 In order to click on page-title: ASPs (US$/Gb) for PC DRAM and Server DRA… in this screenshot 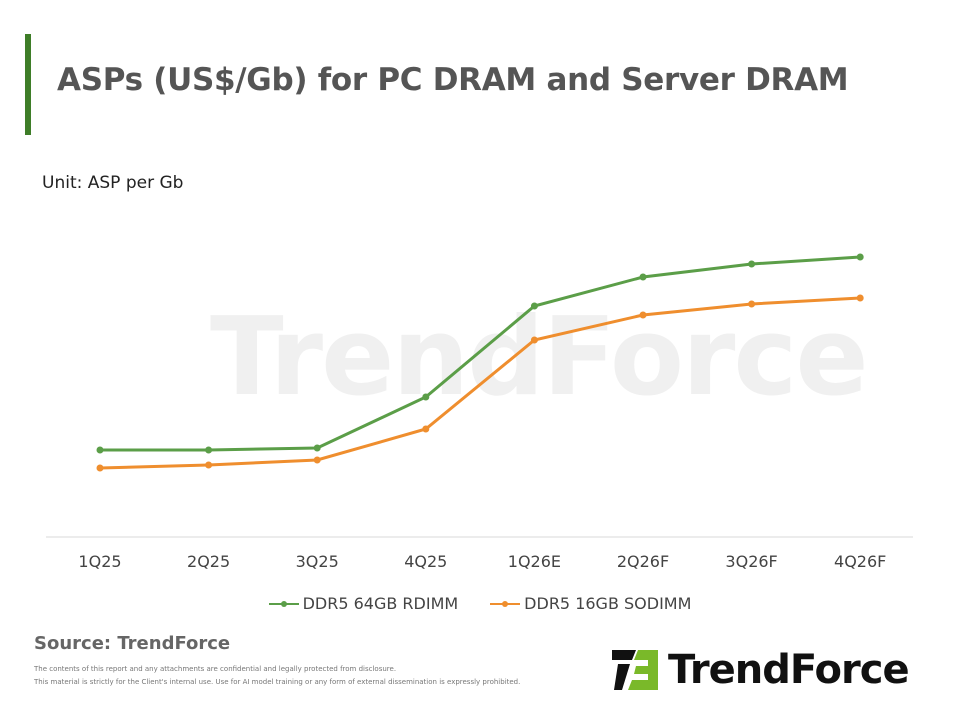, I will do `click(453, 80)`.